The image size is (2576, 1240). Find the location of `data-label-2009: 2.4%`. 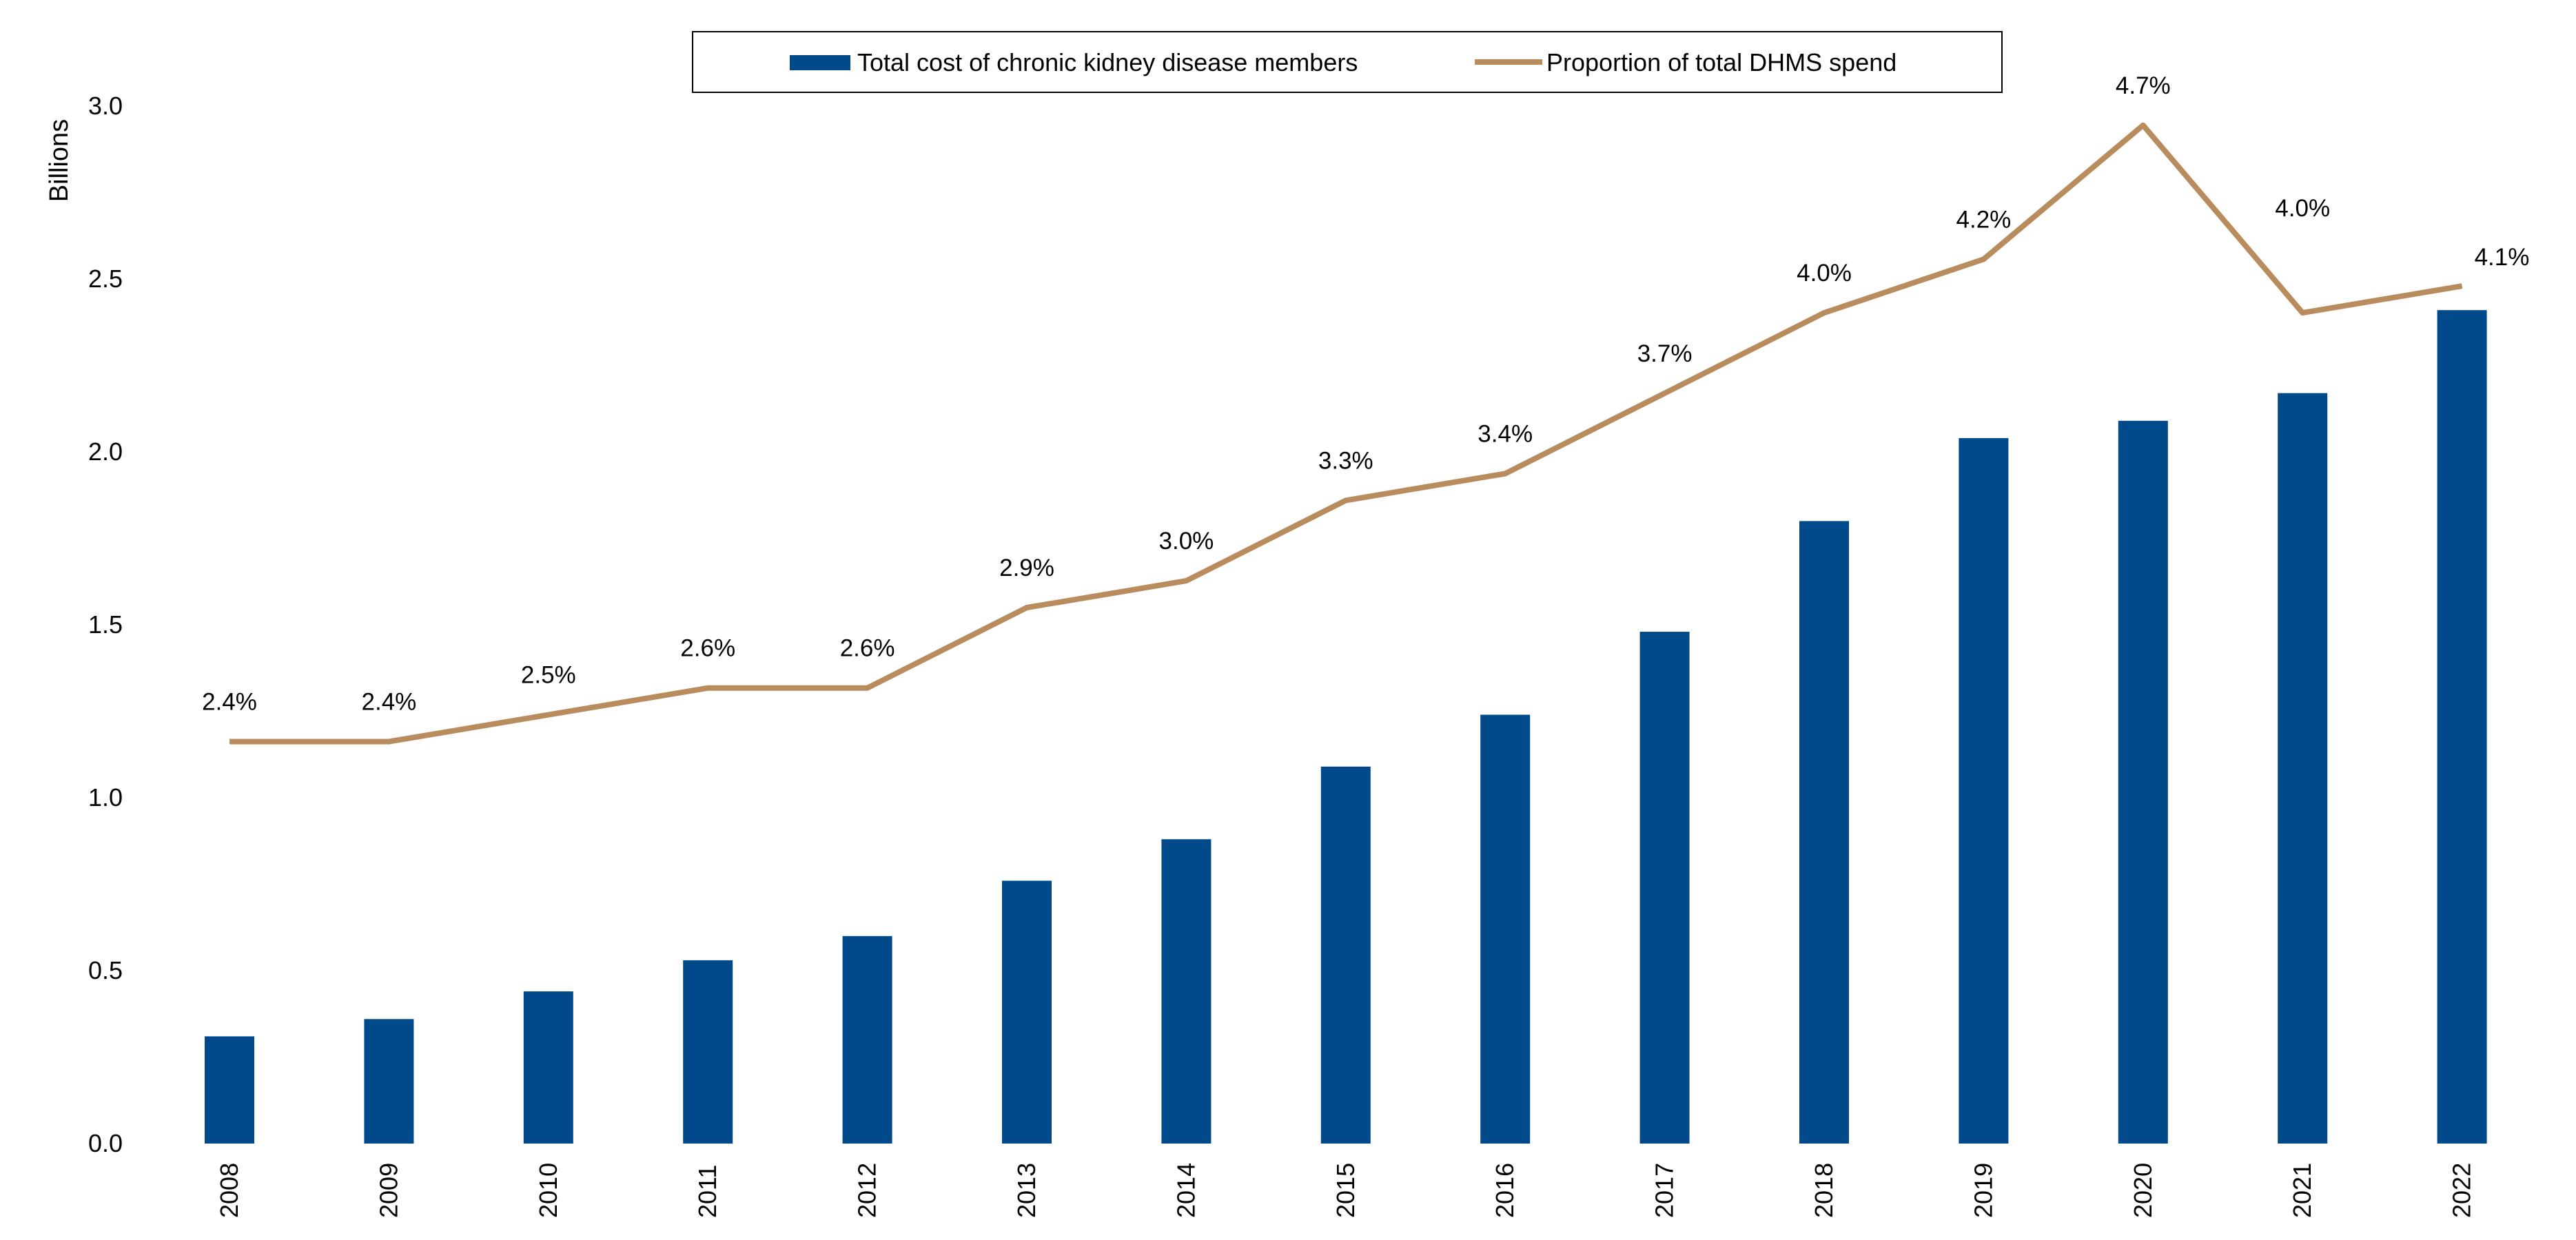

data-label-2009: 2.4% is located at coordinates (389, 702).